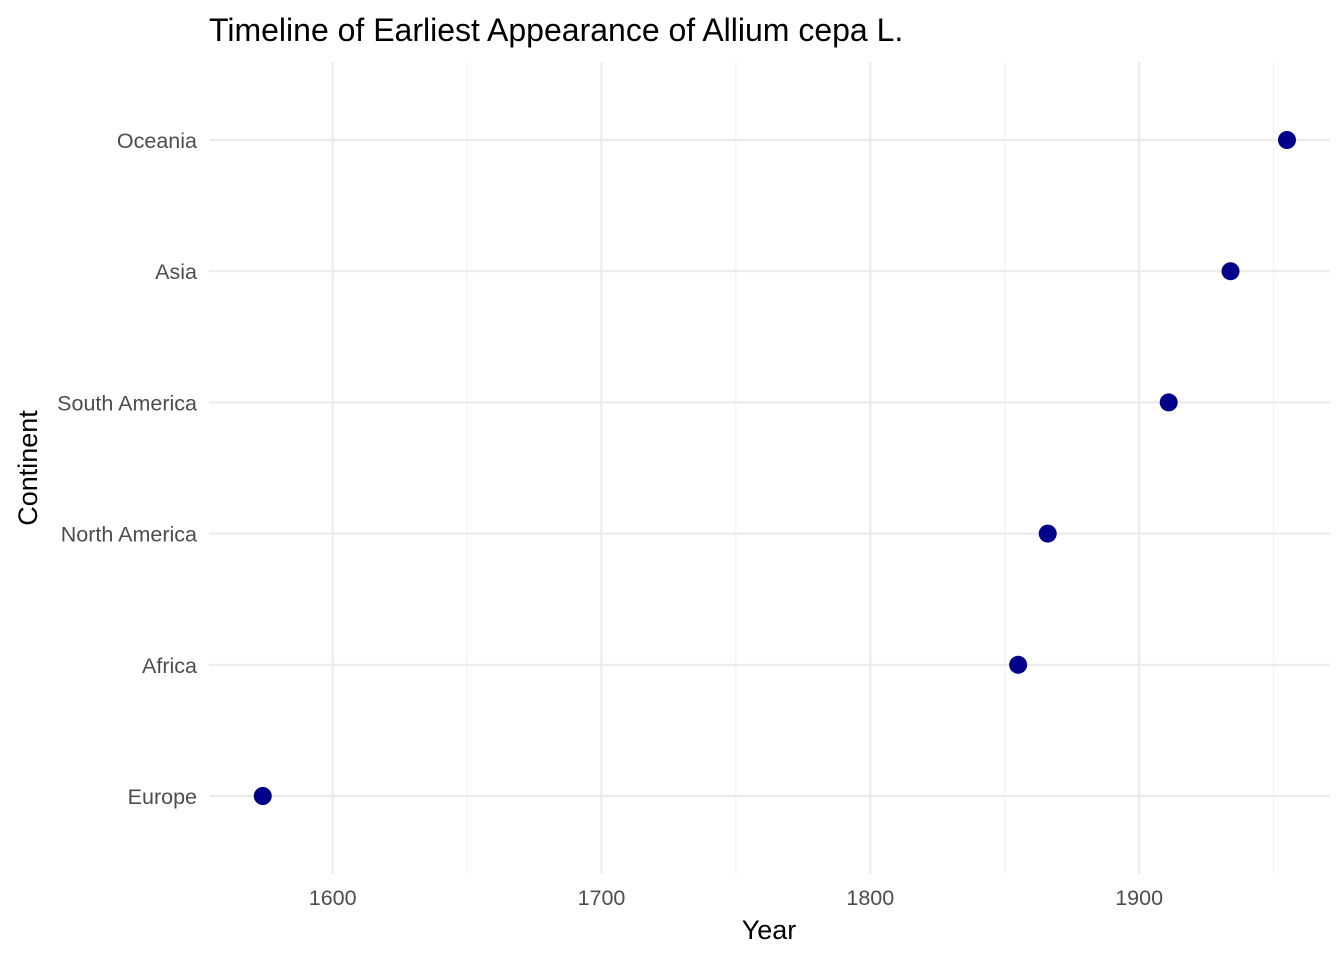  I want to click on x-tick-label-1900: 1900, so click(1139, 898).